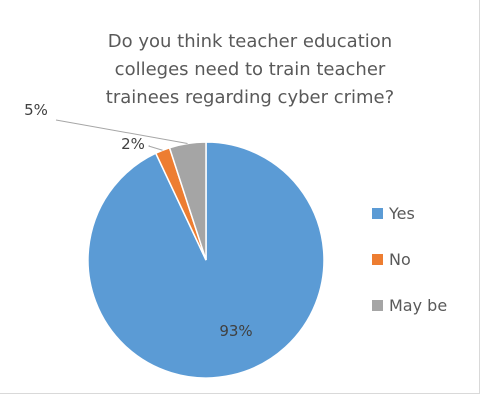  Describe the element at coordinates (235, 331) in the screenshot. I see `data-label-yes: 93%` at that location.